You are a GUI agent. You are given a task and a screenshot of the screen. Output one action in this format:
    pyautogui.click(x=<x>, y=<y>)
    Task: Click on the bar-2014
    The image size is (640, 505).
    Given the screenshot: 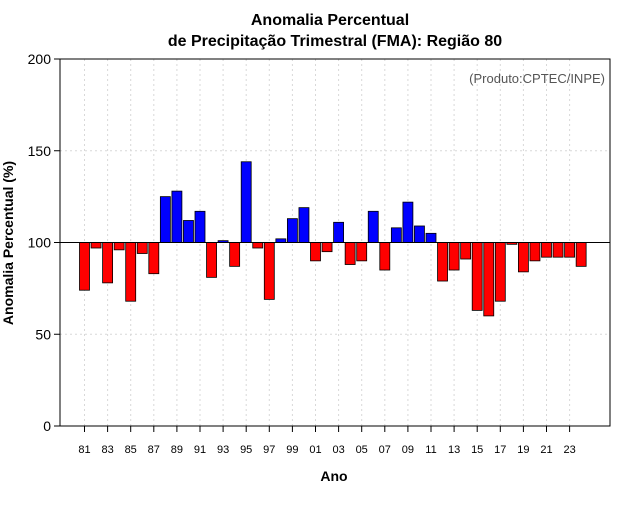 What is the action you would take?
    pyautogui.click(x=466, y=251)
    